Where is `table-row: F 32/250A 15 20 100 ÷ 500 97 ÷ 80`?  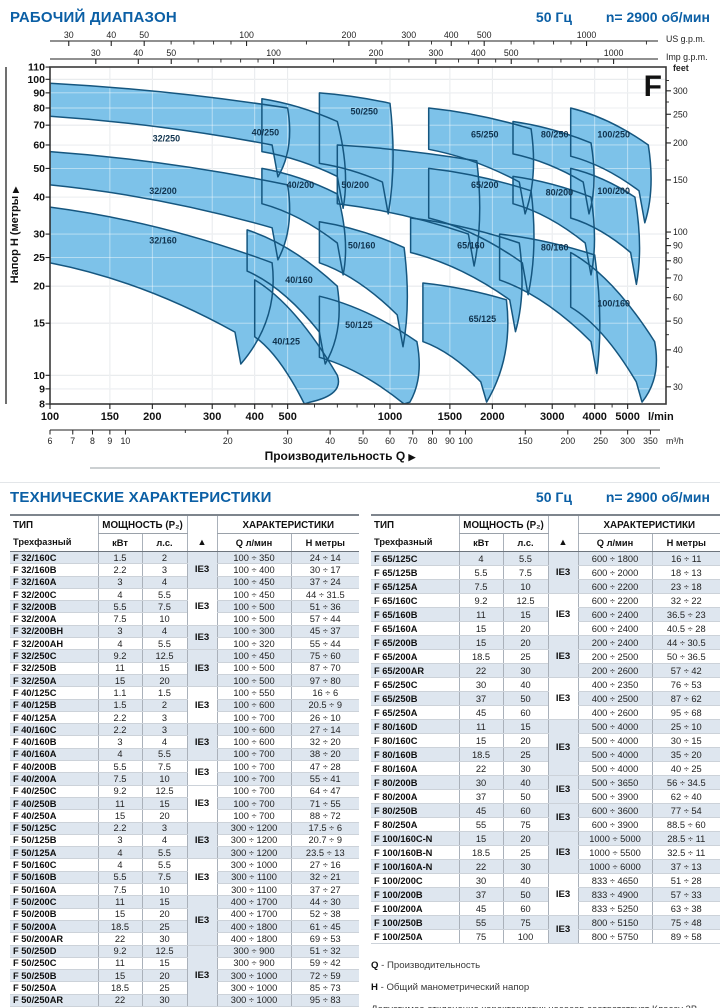 table-row: F 32/250A 15 20 100 ÷ 500 97 ÷ 80 is located at coordinates (185, 681).